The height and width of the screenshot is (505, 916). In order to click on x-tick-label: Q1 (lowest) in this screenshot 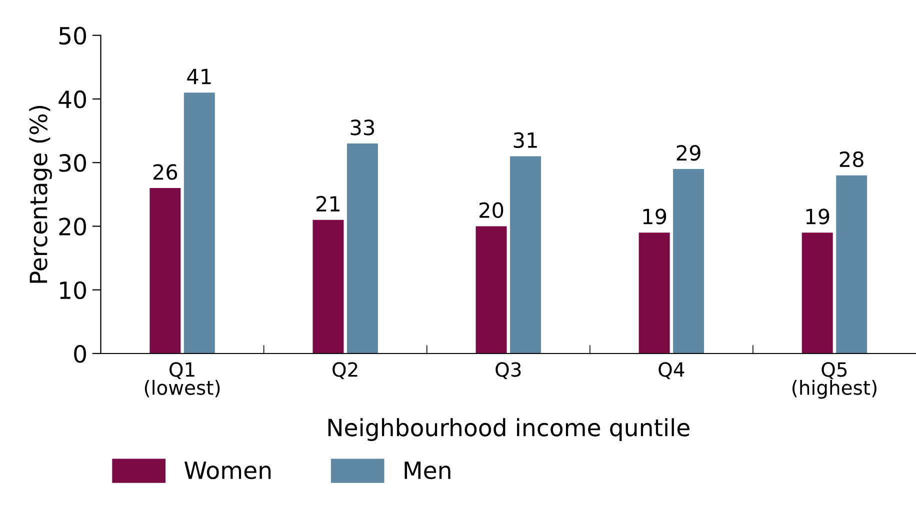, I will do `click(182, 380)`.